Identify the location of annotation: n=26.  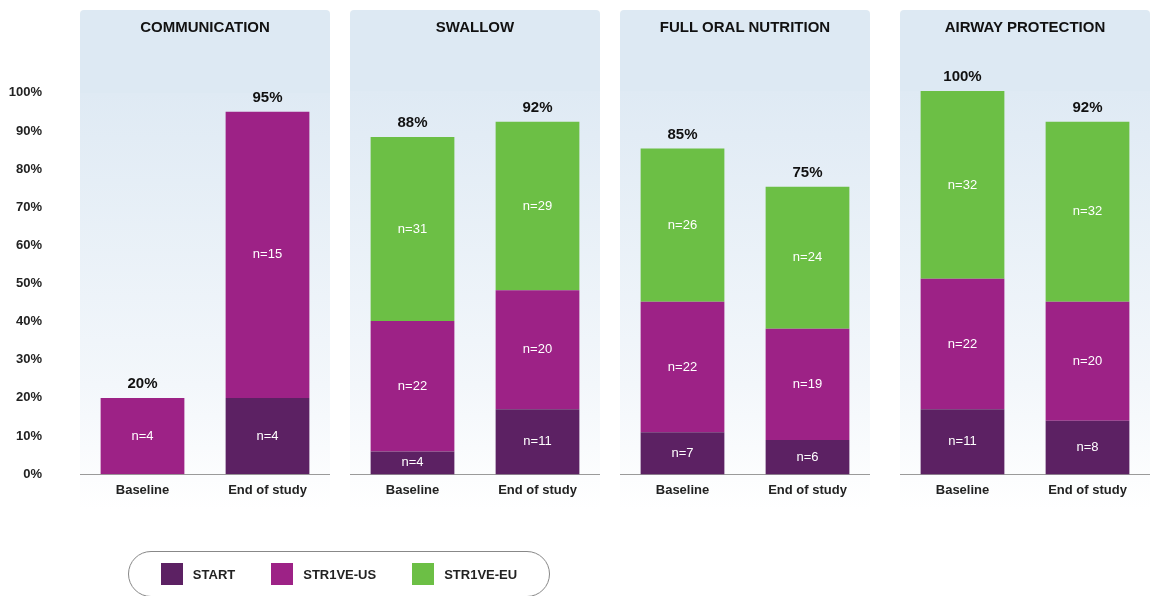
(682, 224).